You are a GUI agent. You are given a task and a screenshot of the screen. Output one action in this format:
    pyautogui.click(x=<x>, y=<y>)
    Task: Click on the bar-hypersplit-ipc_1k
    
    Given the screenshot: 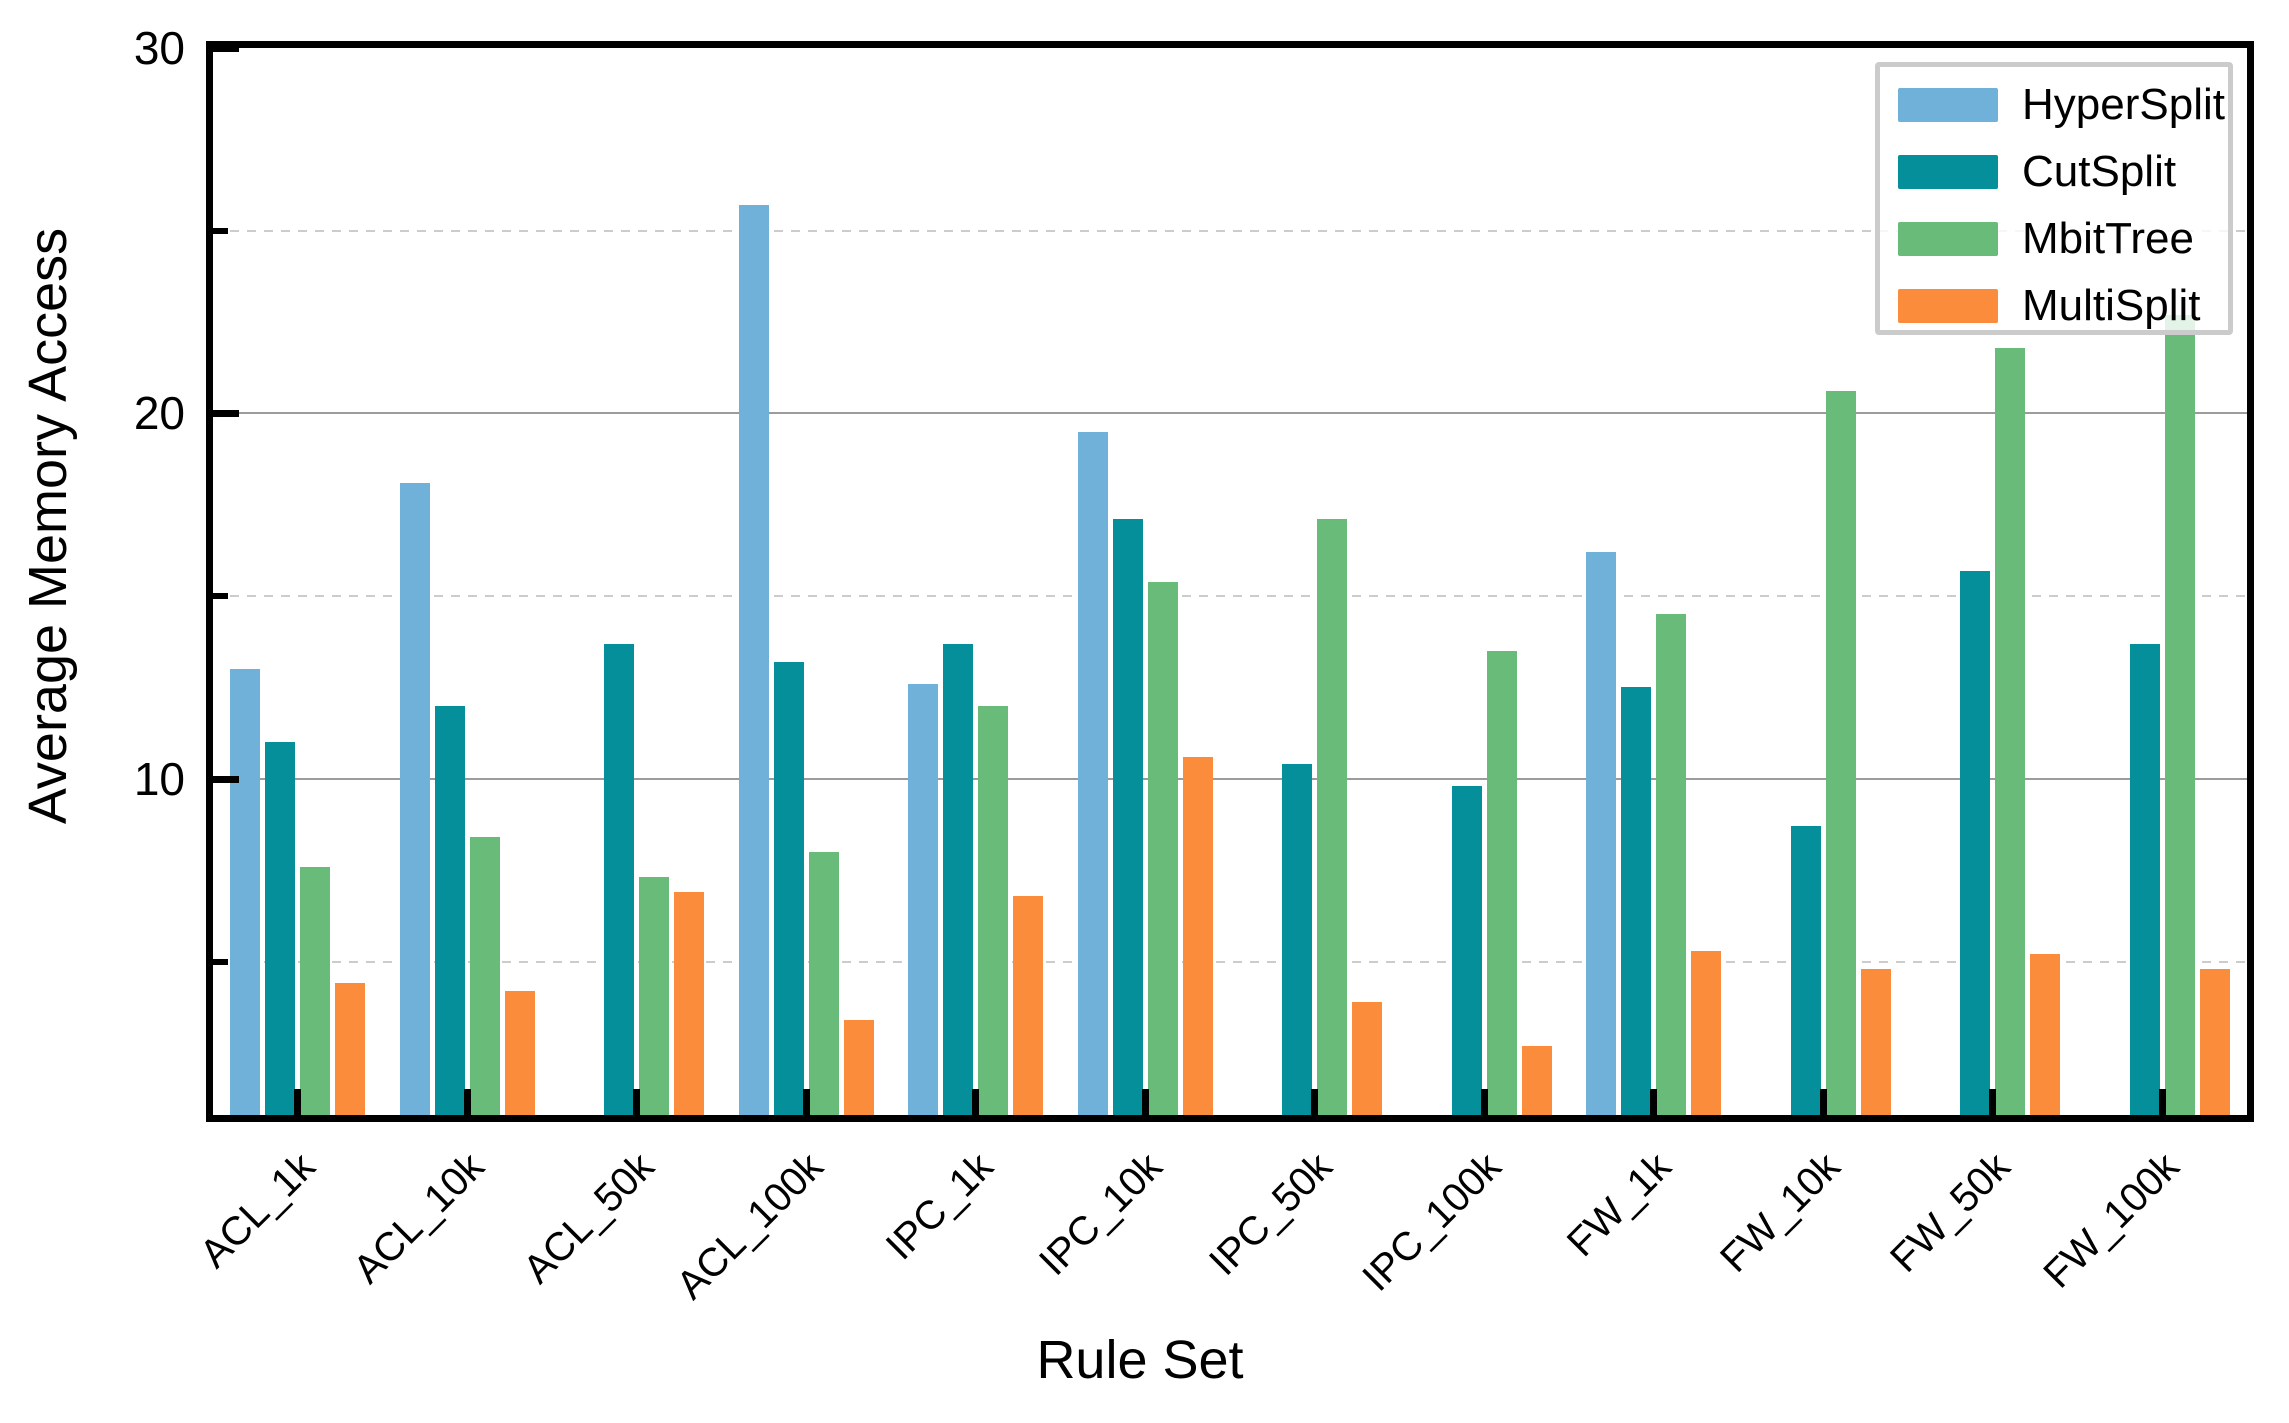 What is the action you would take?
    pyautogui.click(x=923, y=899)
    